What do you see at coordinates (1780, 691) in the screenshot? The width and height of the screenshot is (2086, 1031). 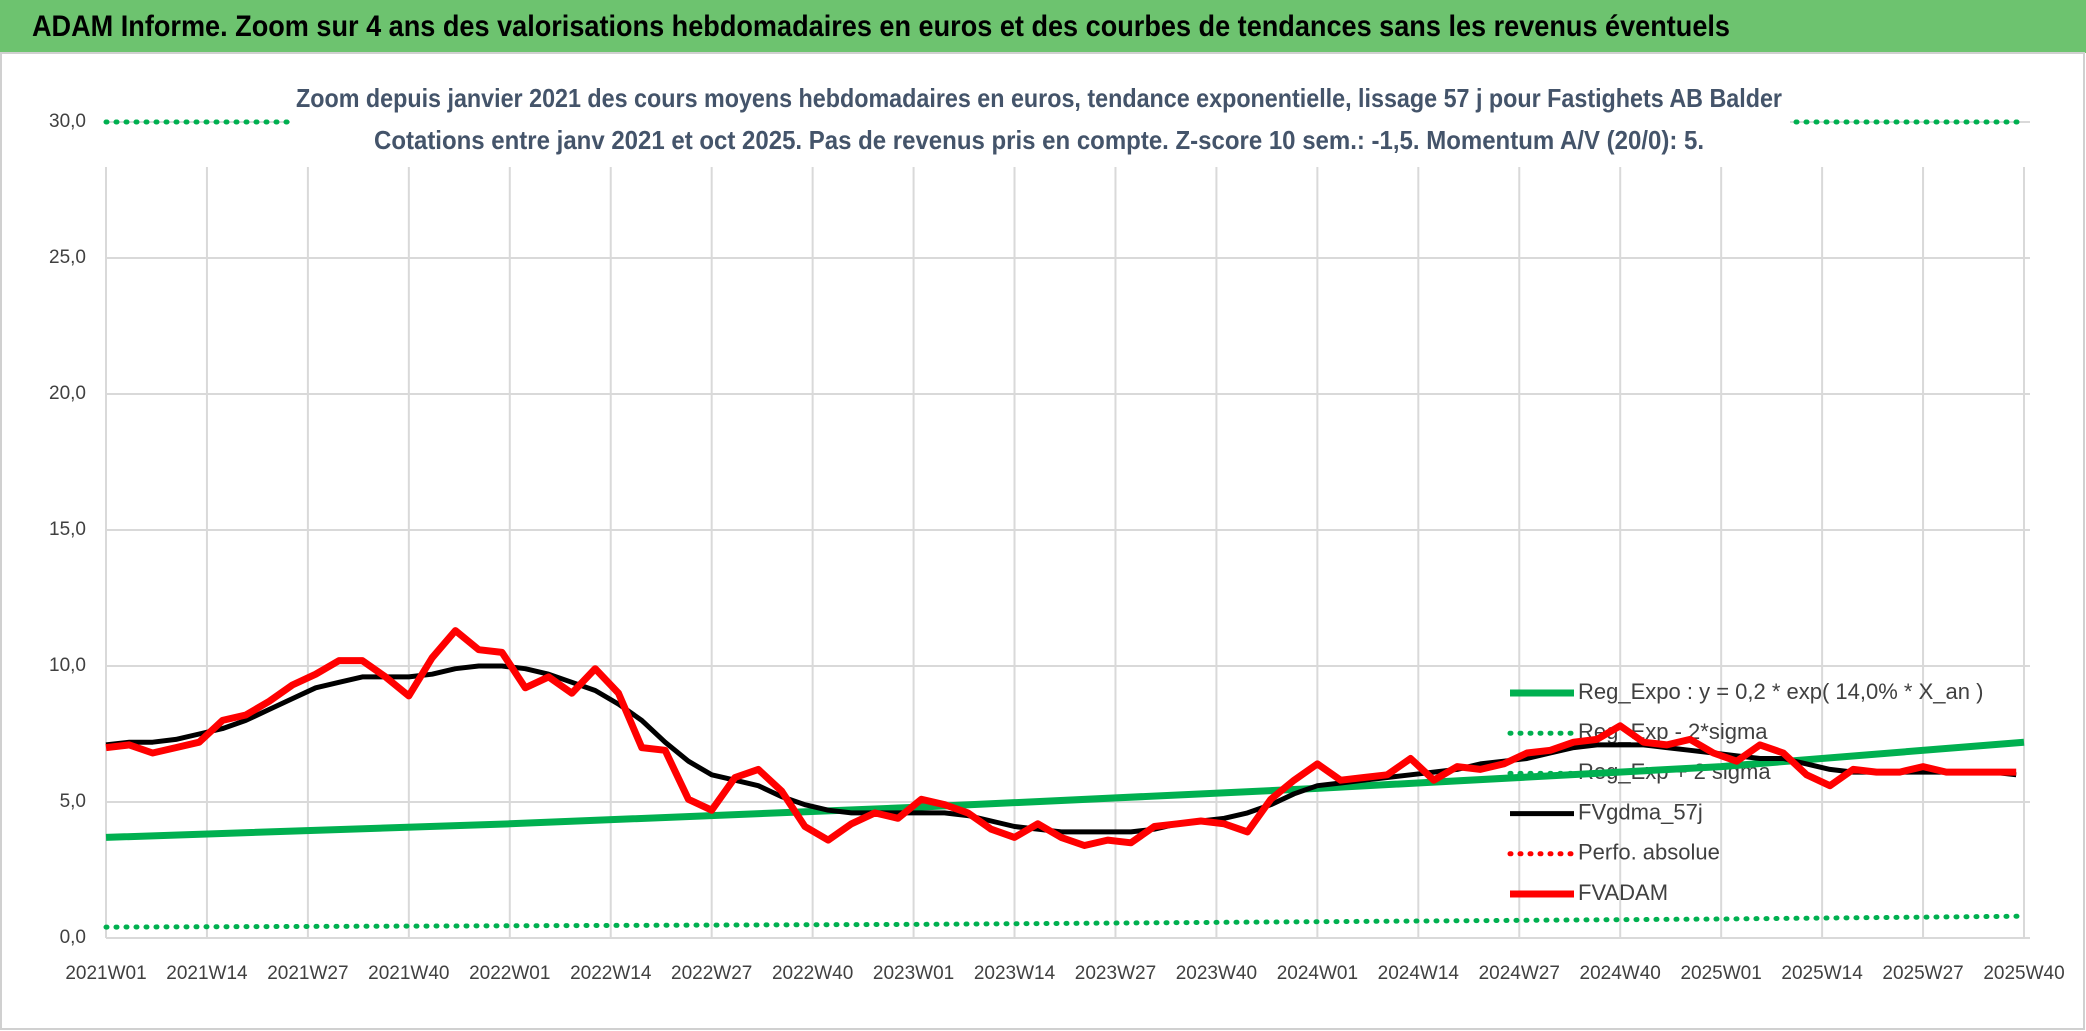 I see `legend-label: Reg_Expo : y = 0,2 * exp( 14,0% * X_an )` at bounding box center [1780, 691].